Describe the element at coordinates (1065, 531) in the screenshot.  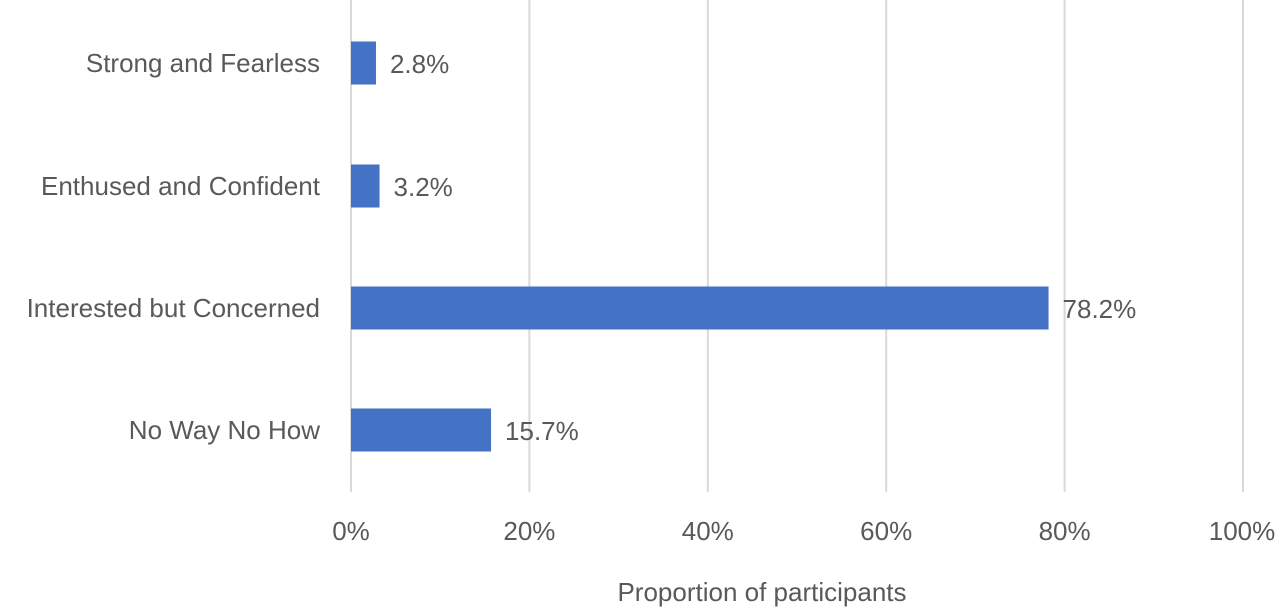
I see `x-tick-label-4: 80%` at that location.